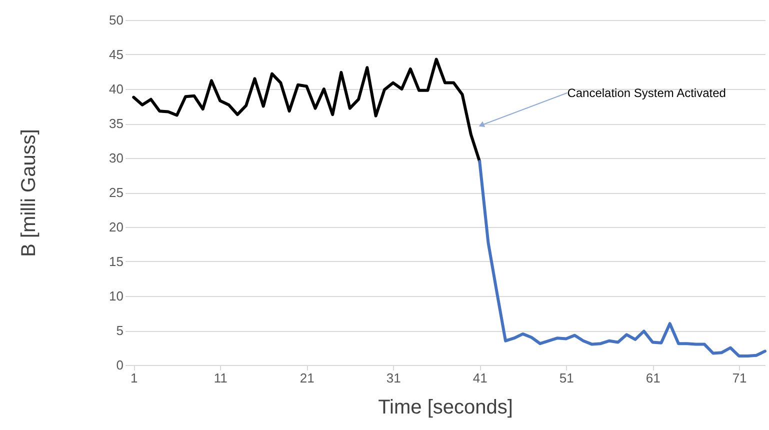 Image resolution: width=769 pixels, height=430 pixels. What do you see at coordinates (116, 20) in the screenshot?
I see `y-tick-label: 50` at bounding box center [116, 20].